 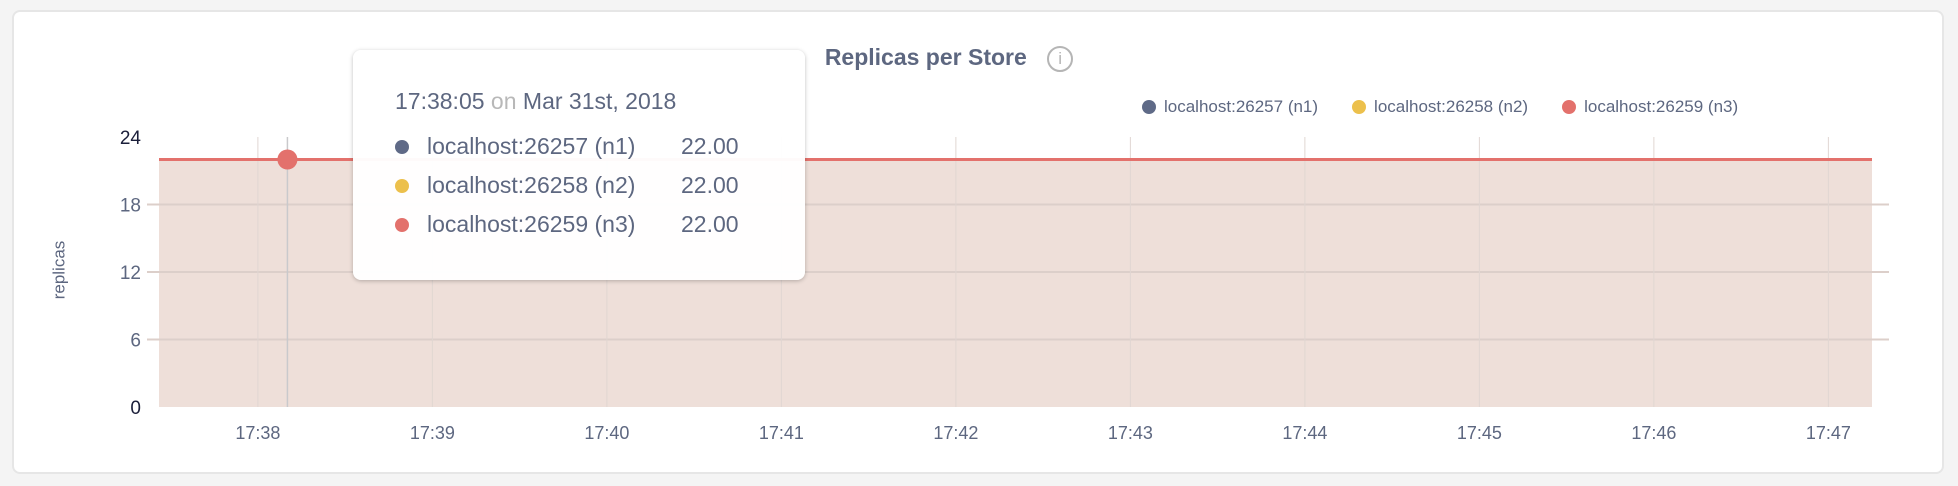 I want to click on info-icon: i, so click(x=1060, y=58).